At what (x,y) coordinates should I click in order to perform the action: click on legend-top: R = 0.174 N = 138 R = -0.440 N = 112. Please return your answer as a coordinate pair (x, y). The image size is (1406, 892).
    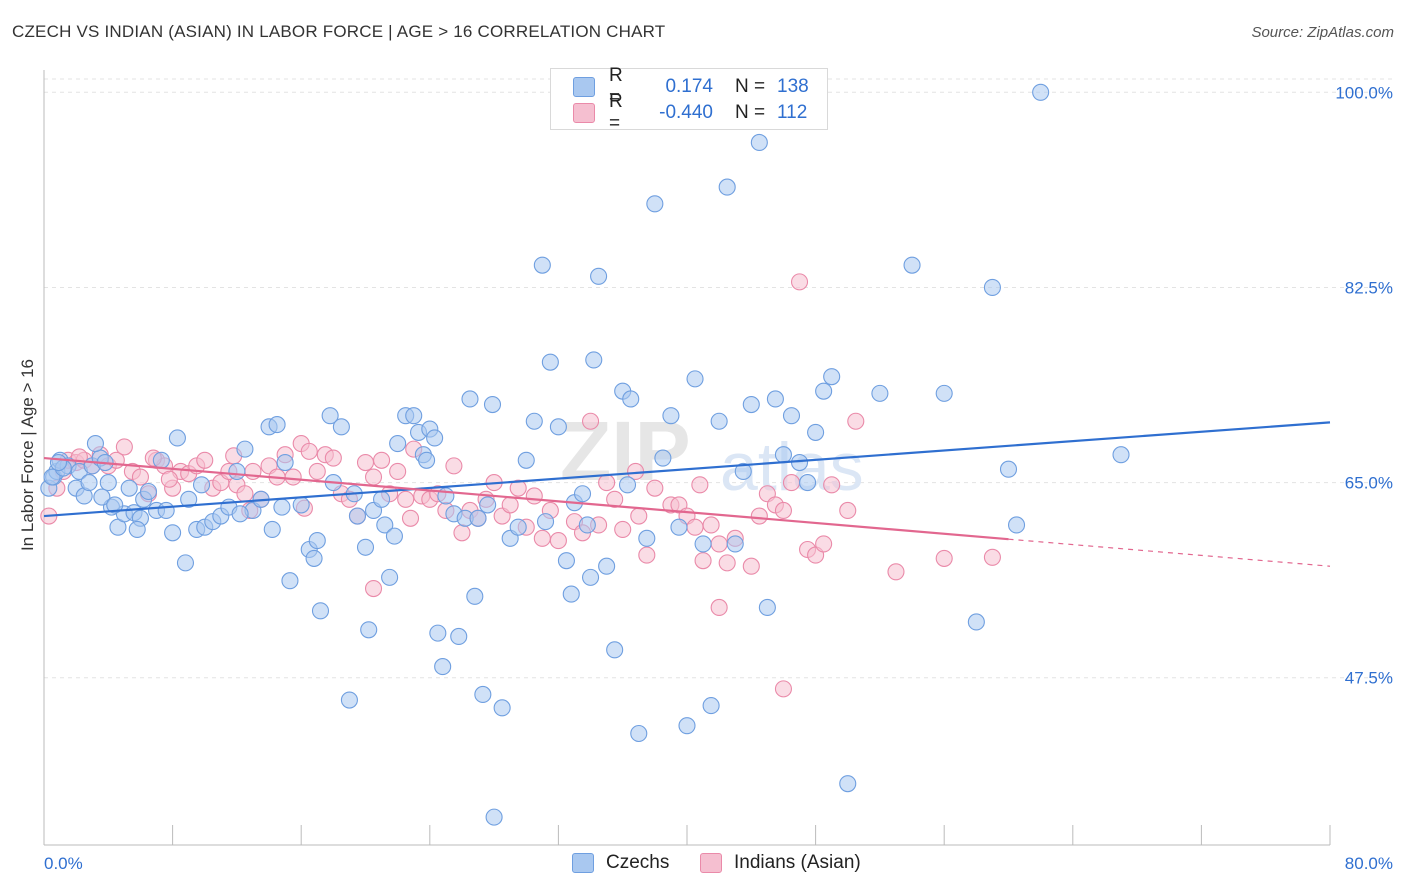
    Looking at the image, I should click on (689, 99).